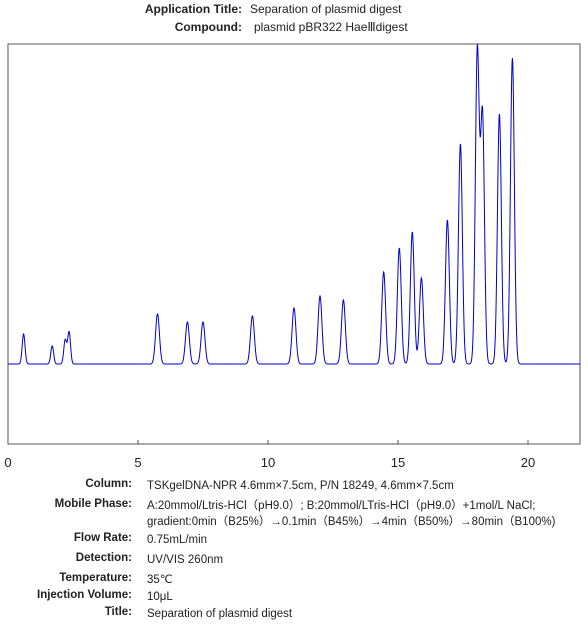 This screenshot has width=588, height=627. I want to click on x-tick-label: 15, so click(398, 462).